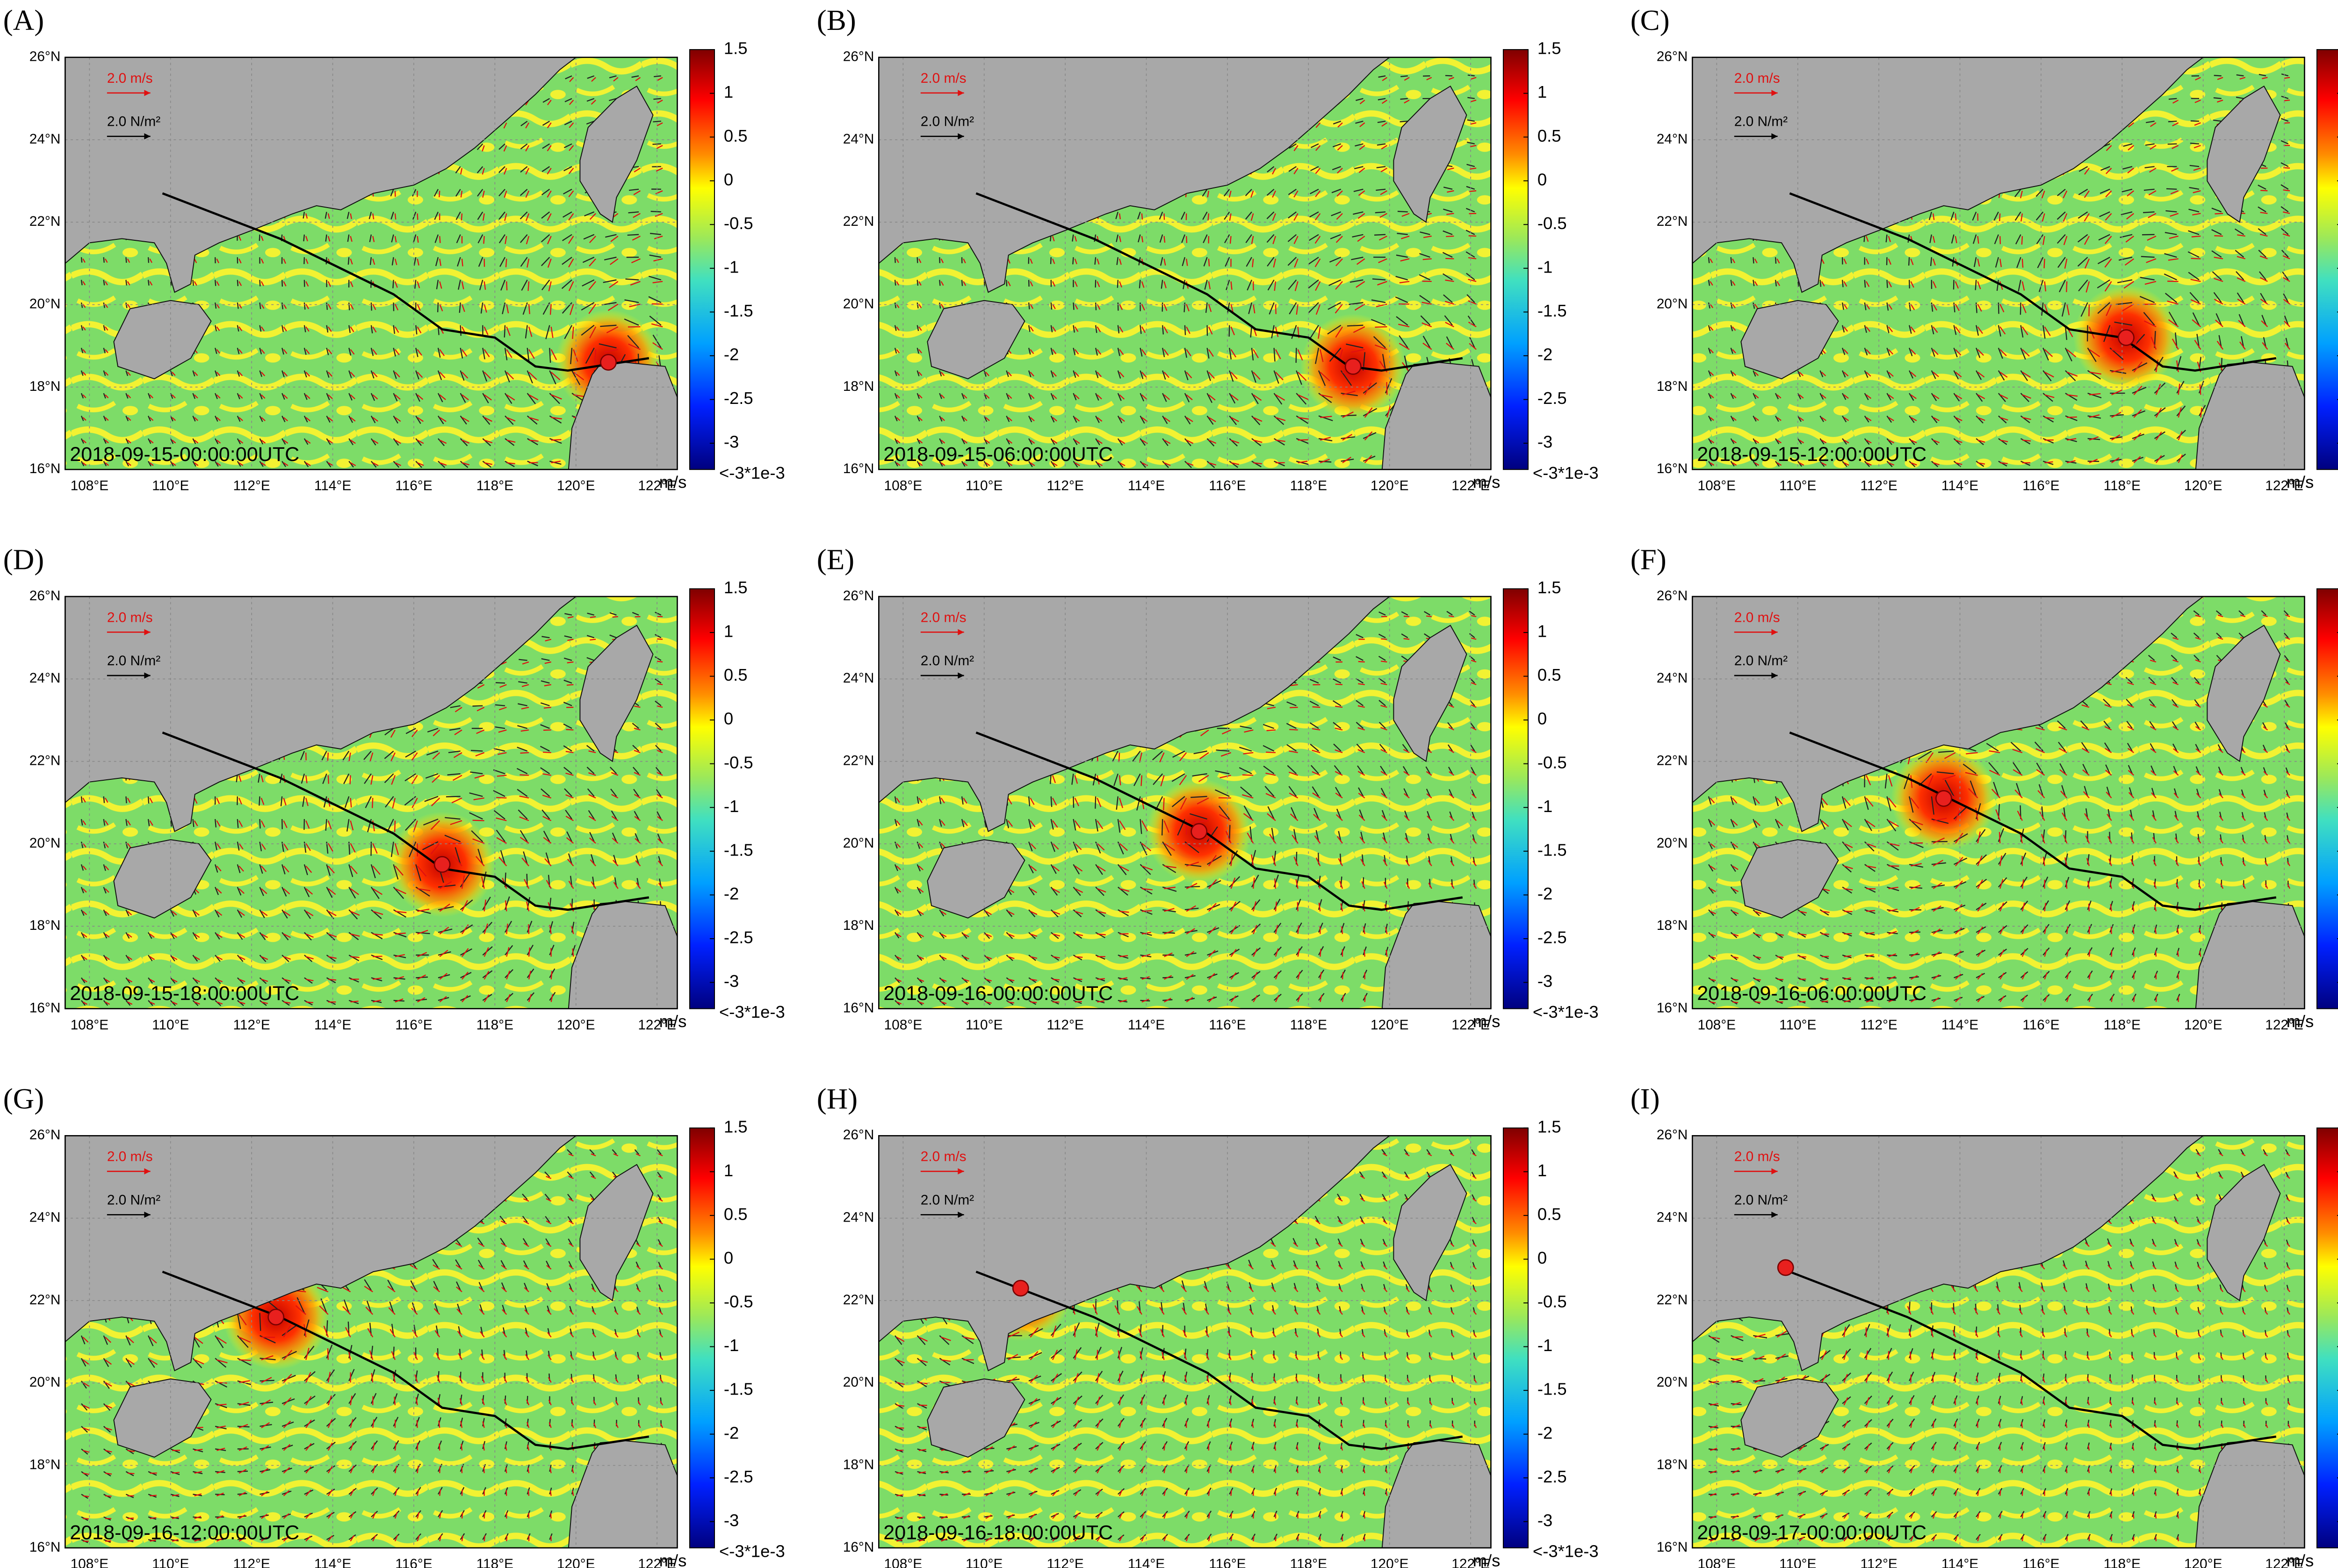  What do you see at coordinates (495, 1025) in the screenshot?
I see `x-tick-label: 118°E` at bounding box center [495, 1025].